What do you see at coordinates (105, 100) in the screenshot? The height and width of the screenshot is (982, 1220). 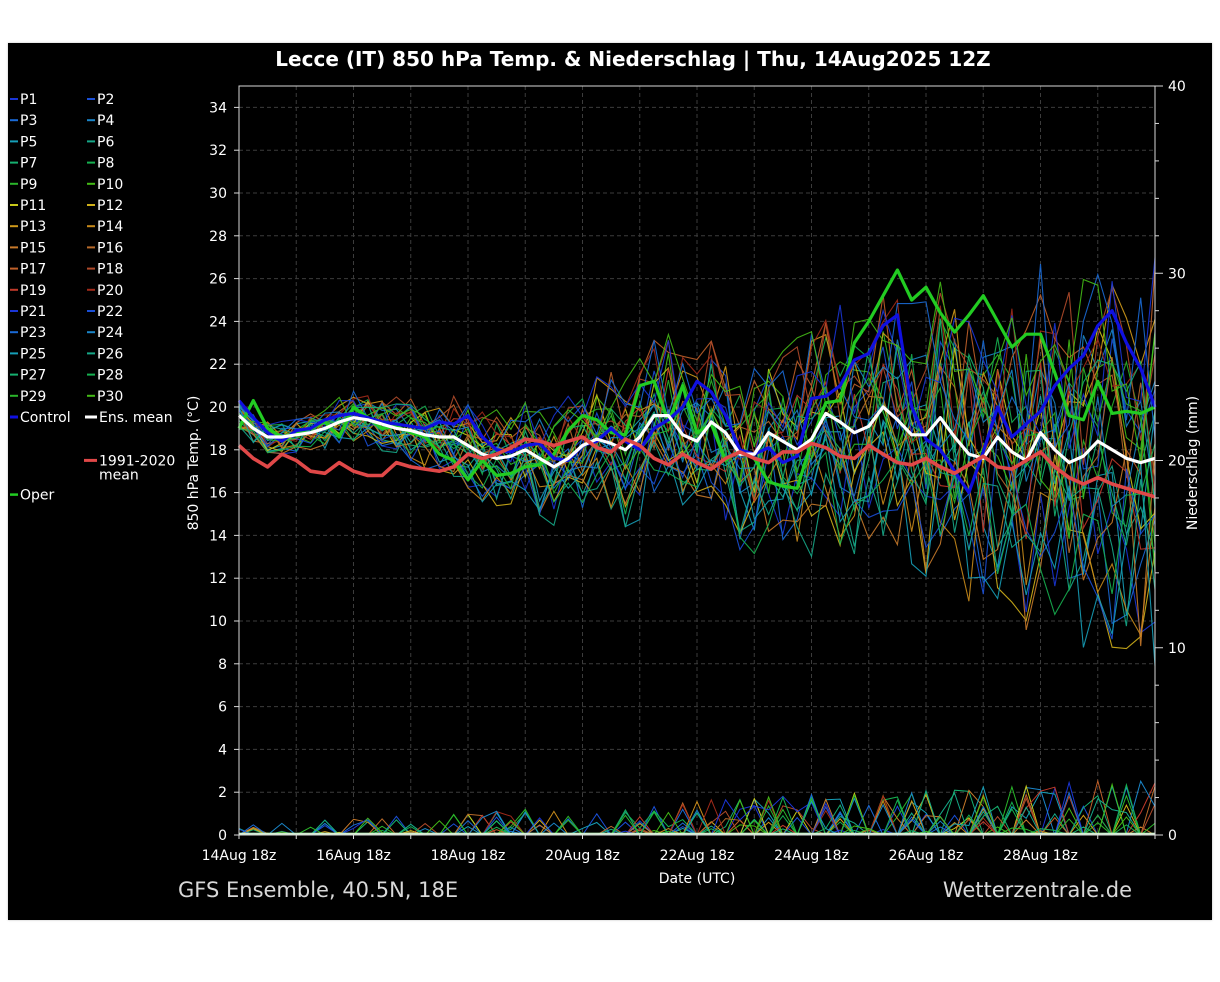 I see `legend-label: P2` at bounding box center [105, 100].